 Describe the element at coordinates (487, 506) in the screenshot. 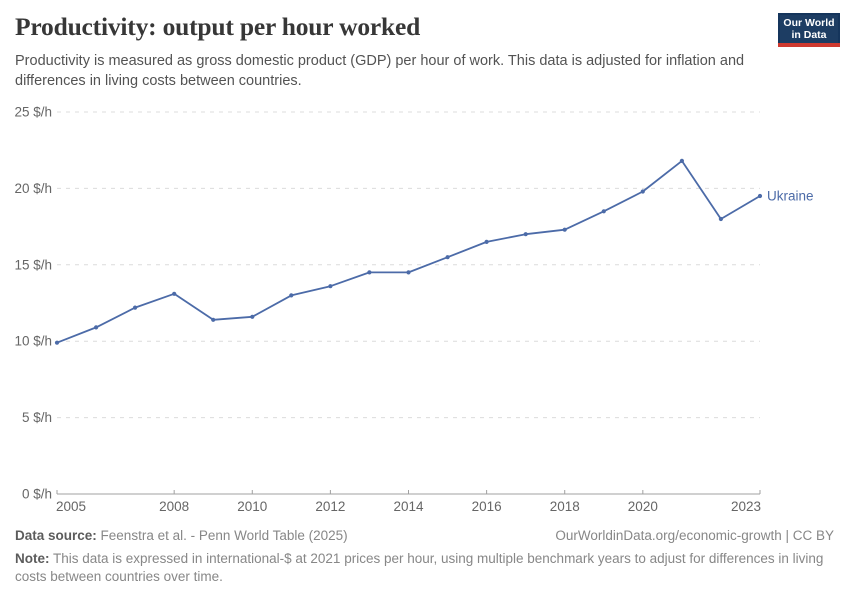

I see `x-tick-label: 2016` at that location.